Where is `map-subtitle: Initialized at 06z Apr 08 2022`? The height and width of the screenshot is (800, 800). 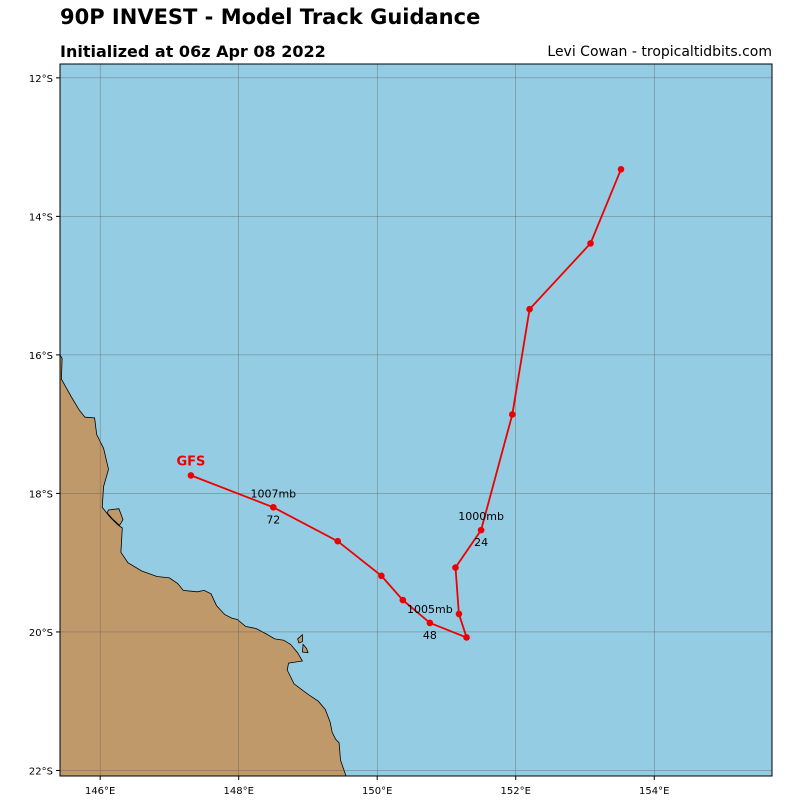 map-subtitle: Initialized at 06z Apr 08 2022 is located at coordinates (193, 51).